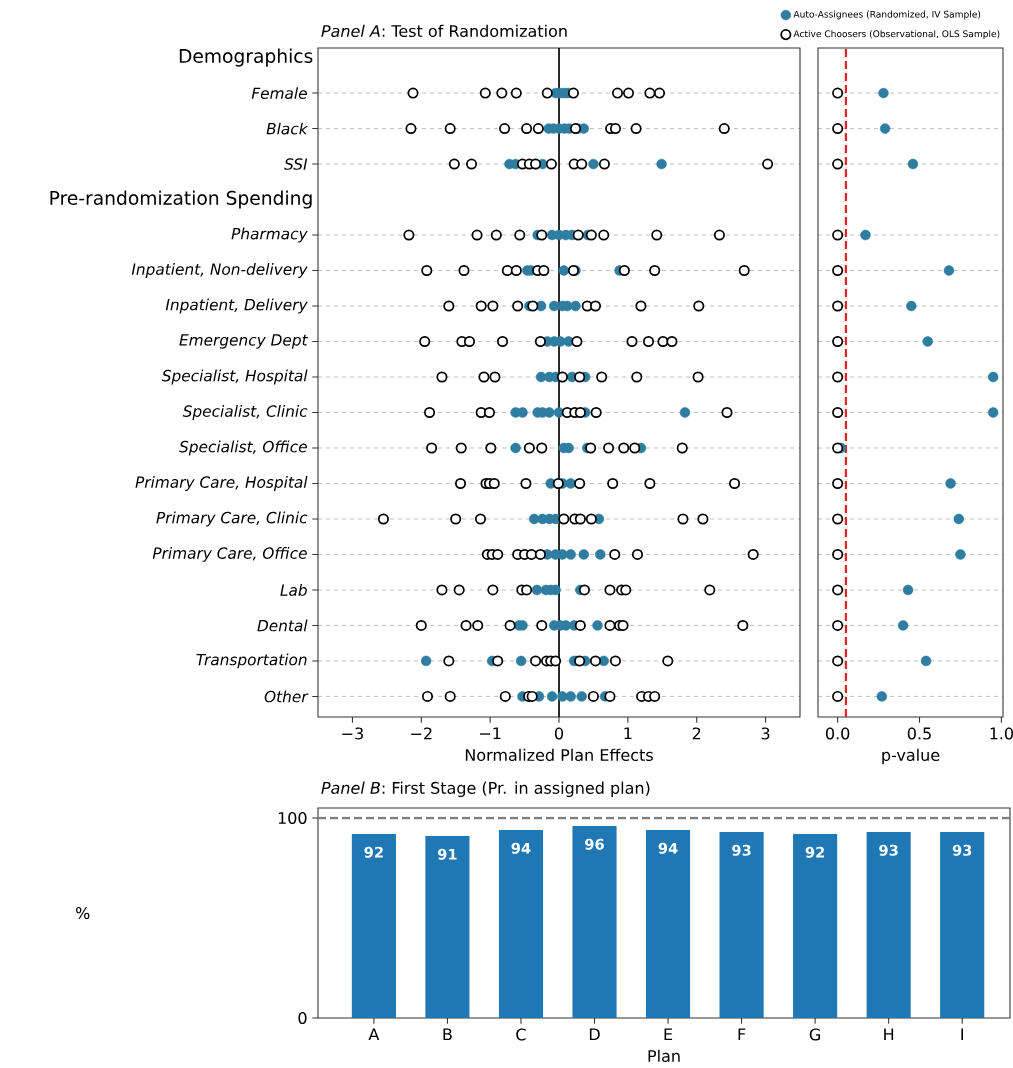 The image size is (1013, 1068). What do you see at coordinates (234, 377) in the screenshot?
I see `y-tick-label: Specialist, Hospital` at bounding box center [234, 377].